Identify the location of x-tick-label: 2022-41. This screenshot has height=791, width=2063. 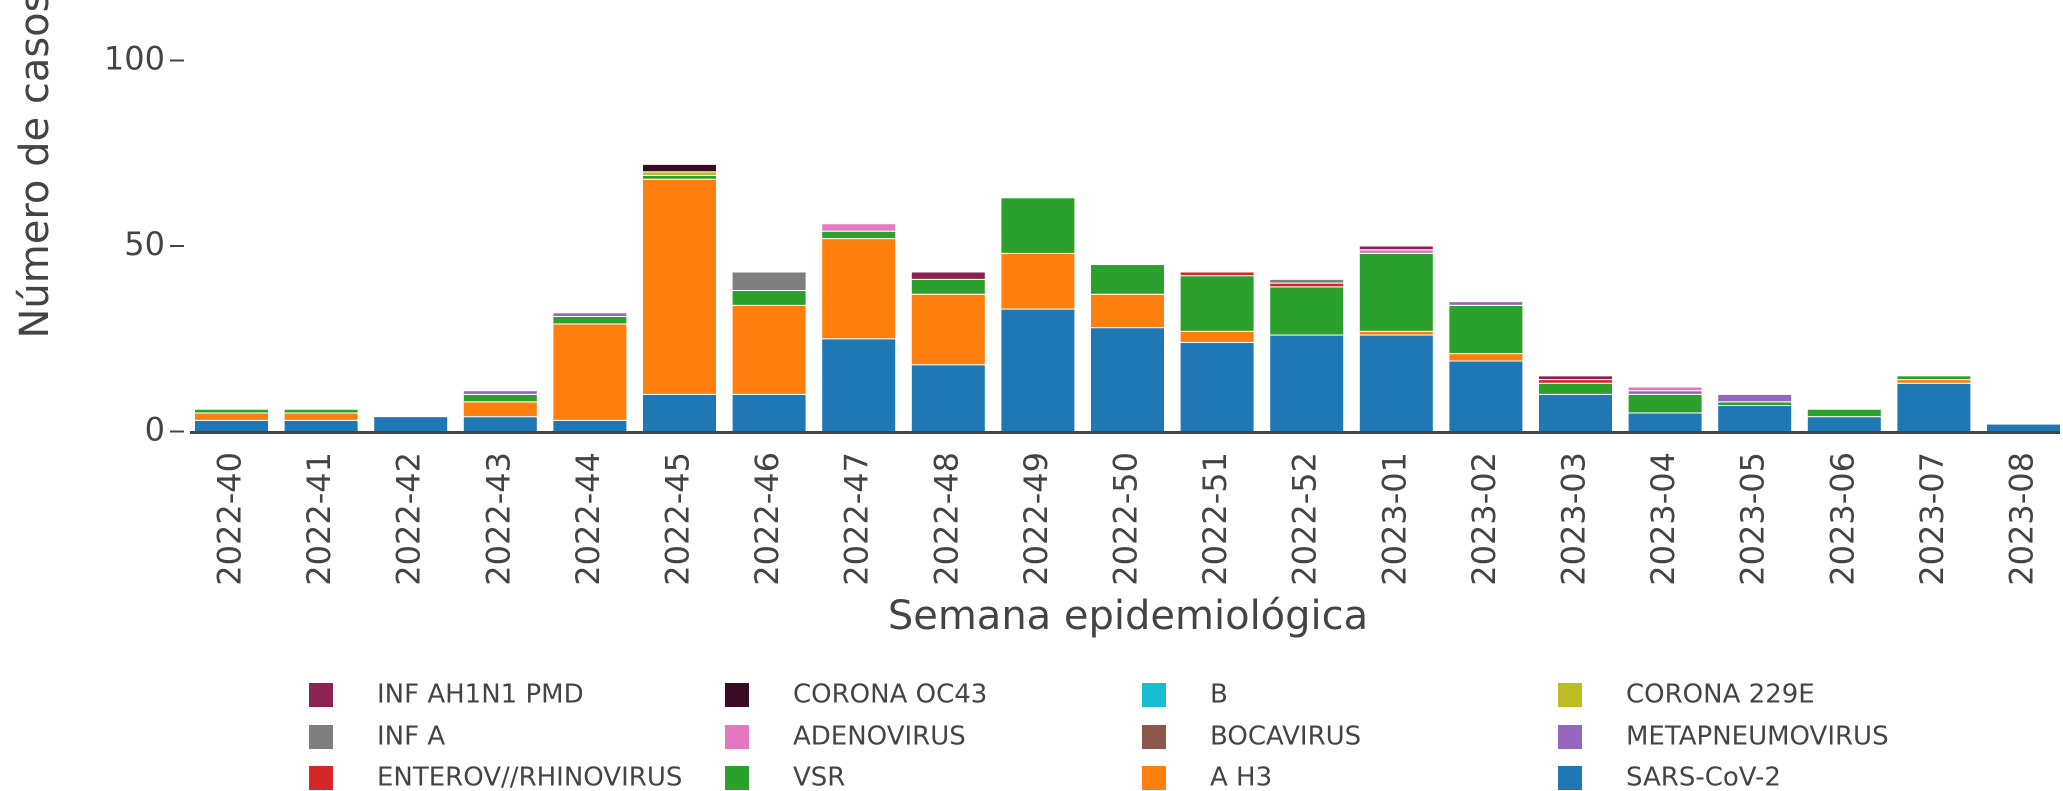
(319, 519).